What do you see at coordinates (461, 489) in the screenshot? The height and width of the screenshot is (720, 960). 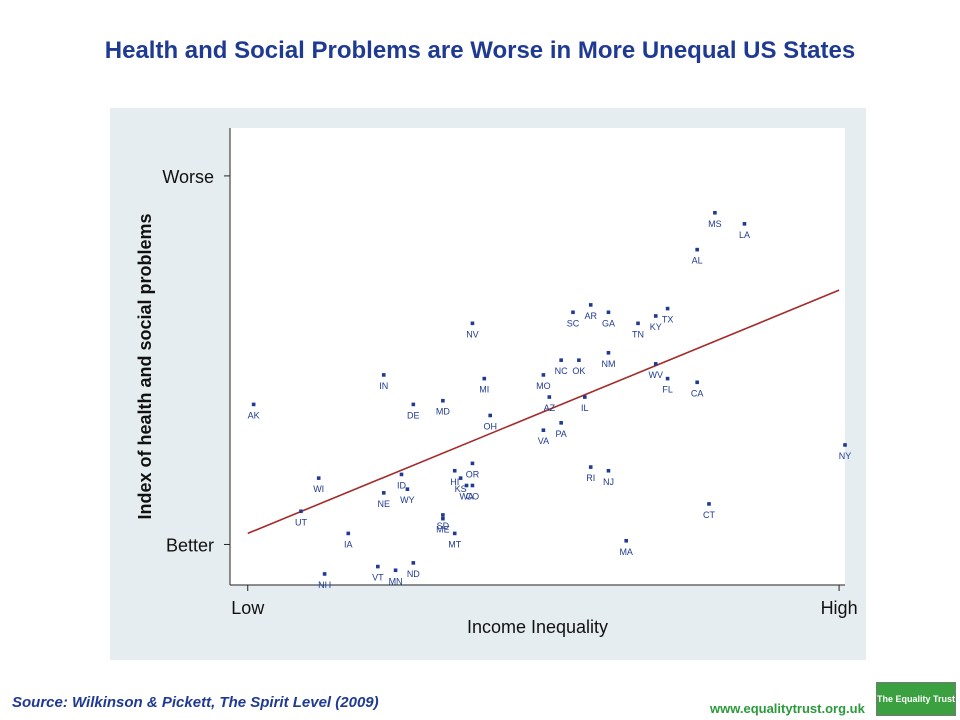 I see `point-label: KS` at bounding box center [461, 489].